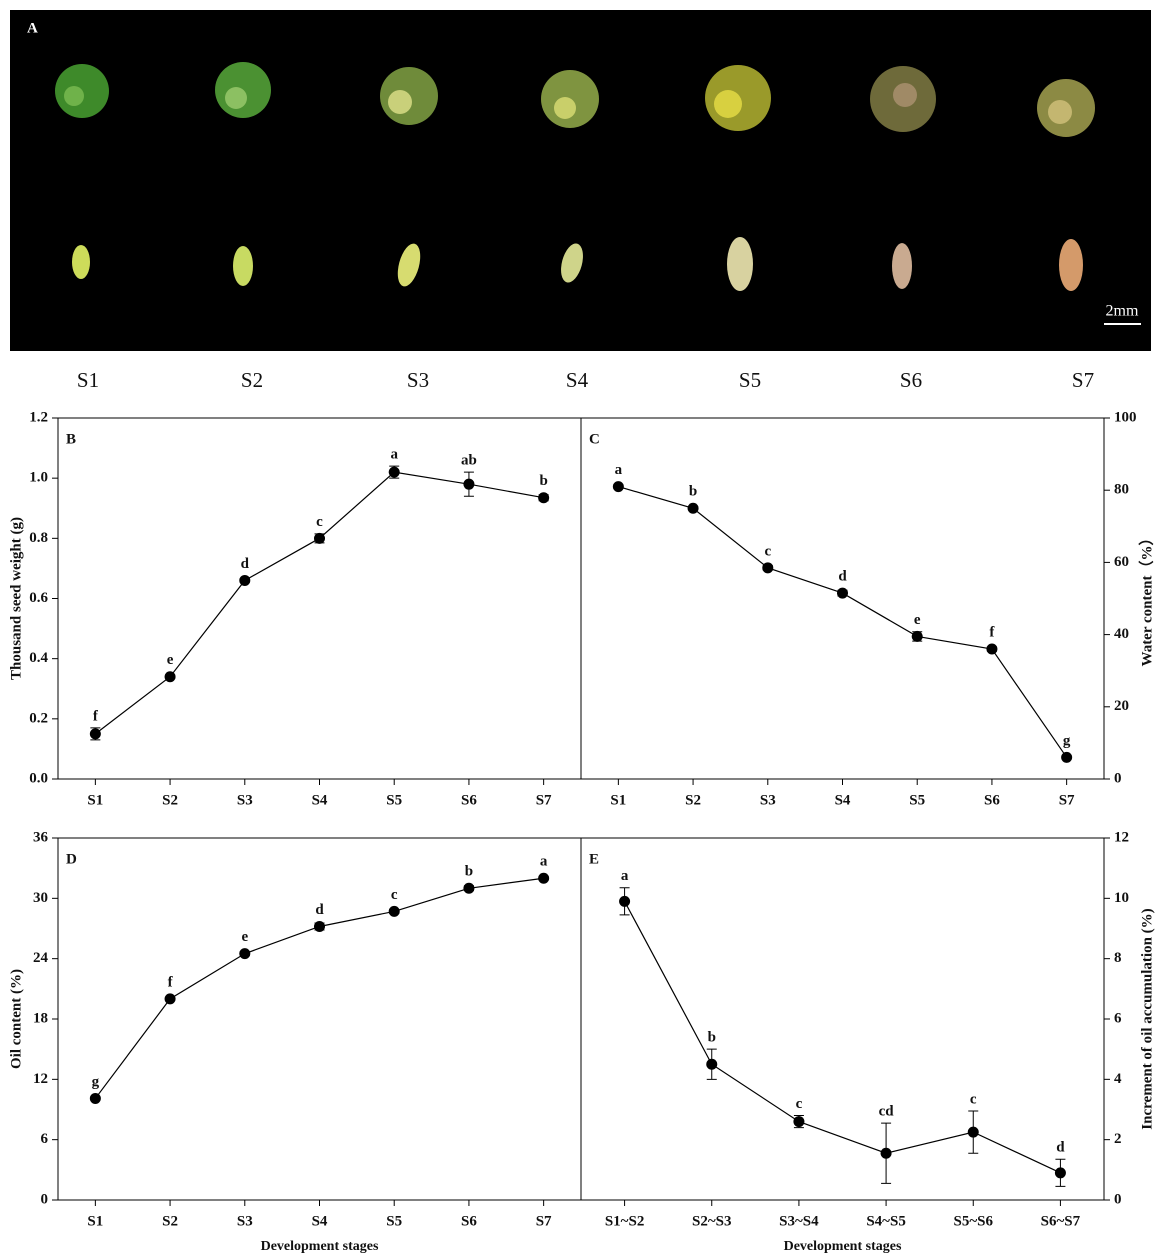 The height and width of the screenshot is (1258, 1158). Describe the element at coordinates (469, 461) in the screenshot. I see `significance-letter: ab` at that location.